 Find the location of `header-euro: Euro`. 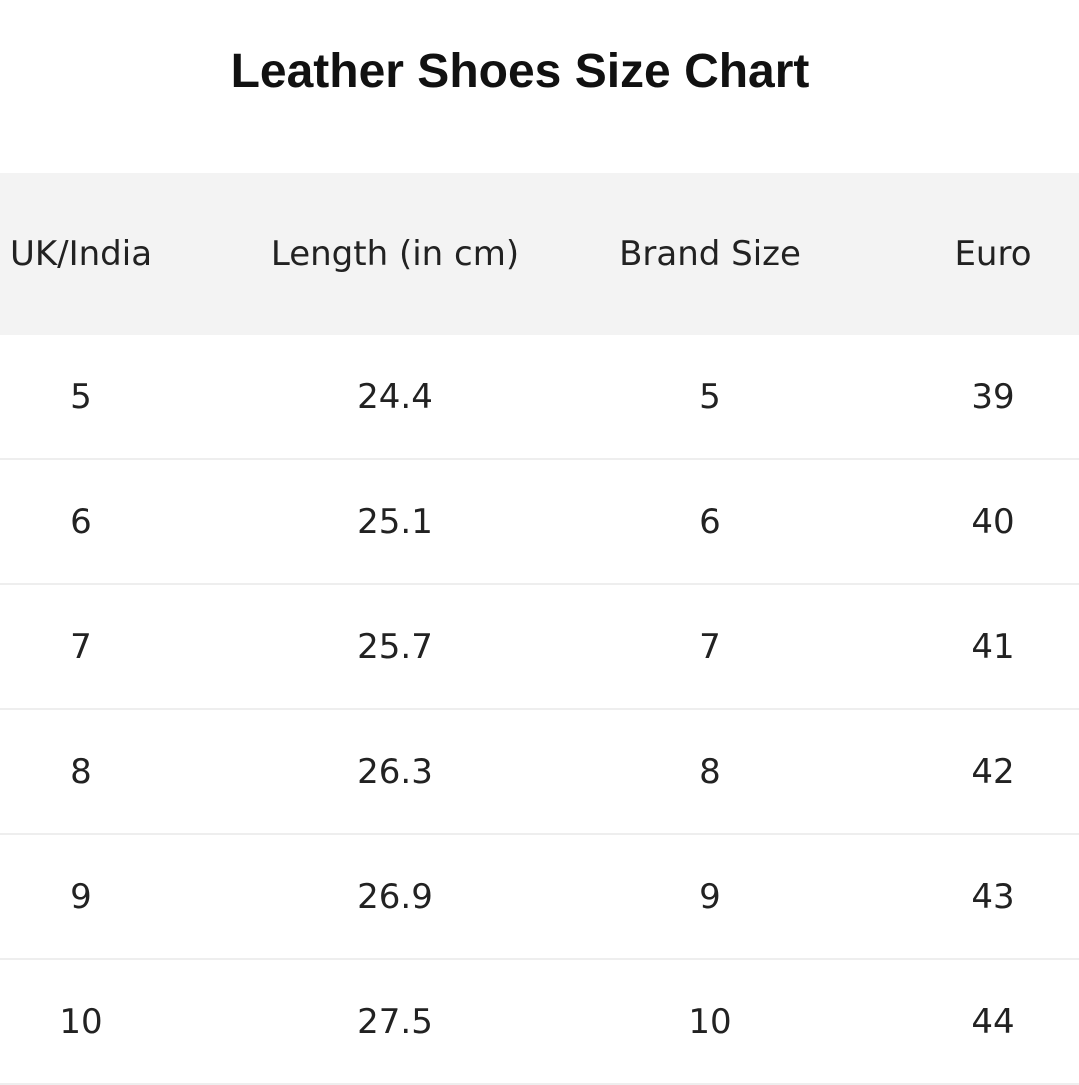

header-euro: Euro is located at coordinates (993, 254).